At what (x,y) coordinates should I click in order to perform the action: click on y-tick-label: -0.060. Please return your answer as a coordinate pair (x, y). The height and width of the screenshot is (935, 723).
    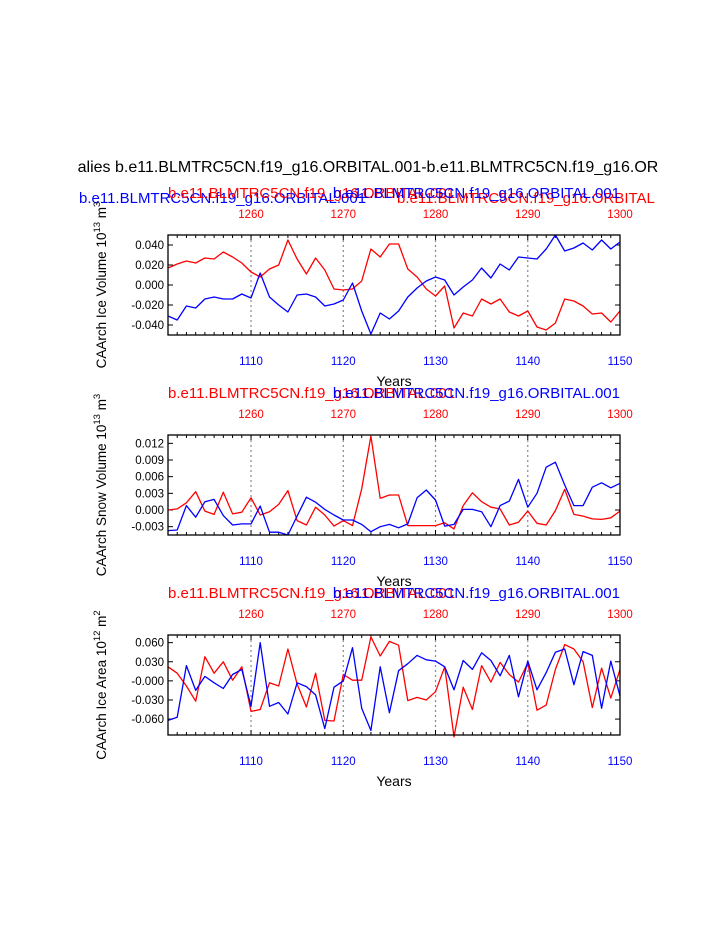
    Looking at the image, I should click on (147, 720).